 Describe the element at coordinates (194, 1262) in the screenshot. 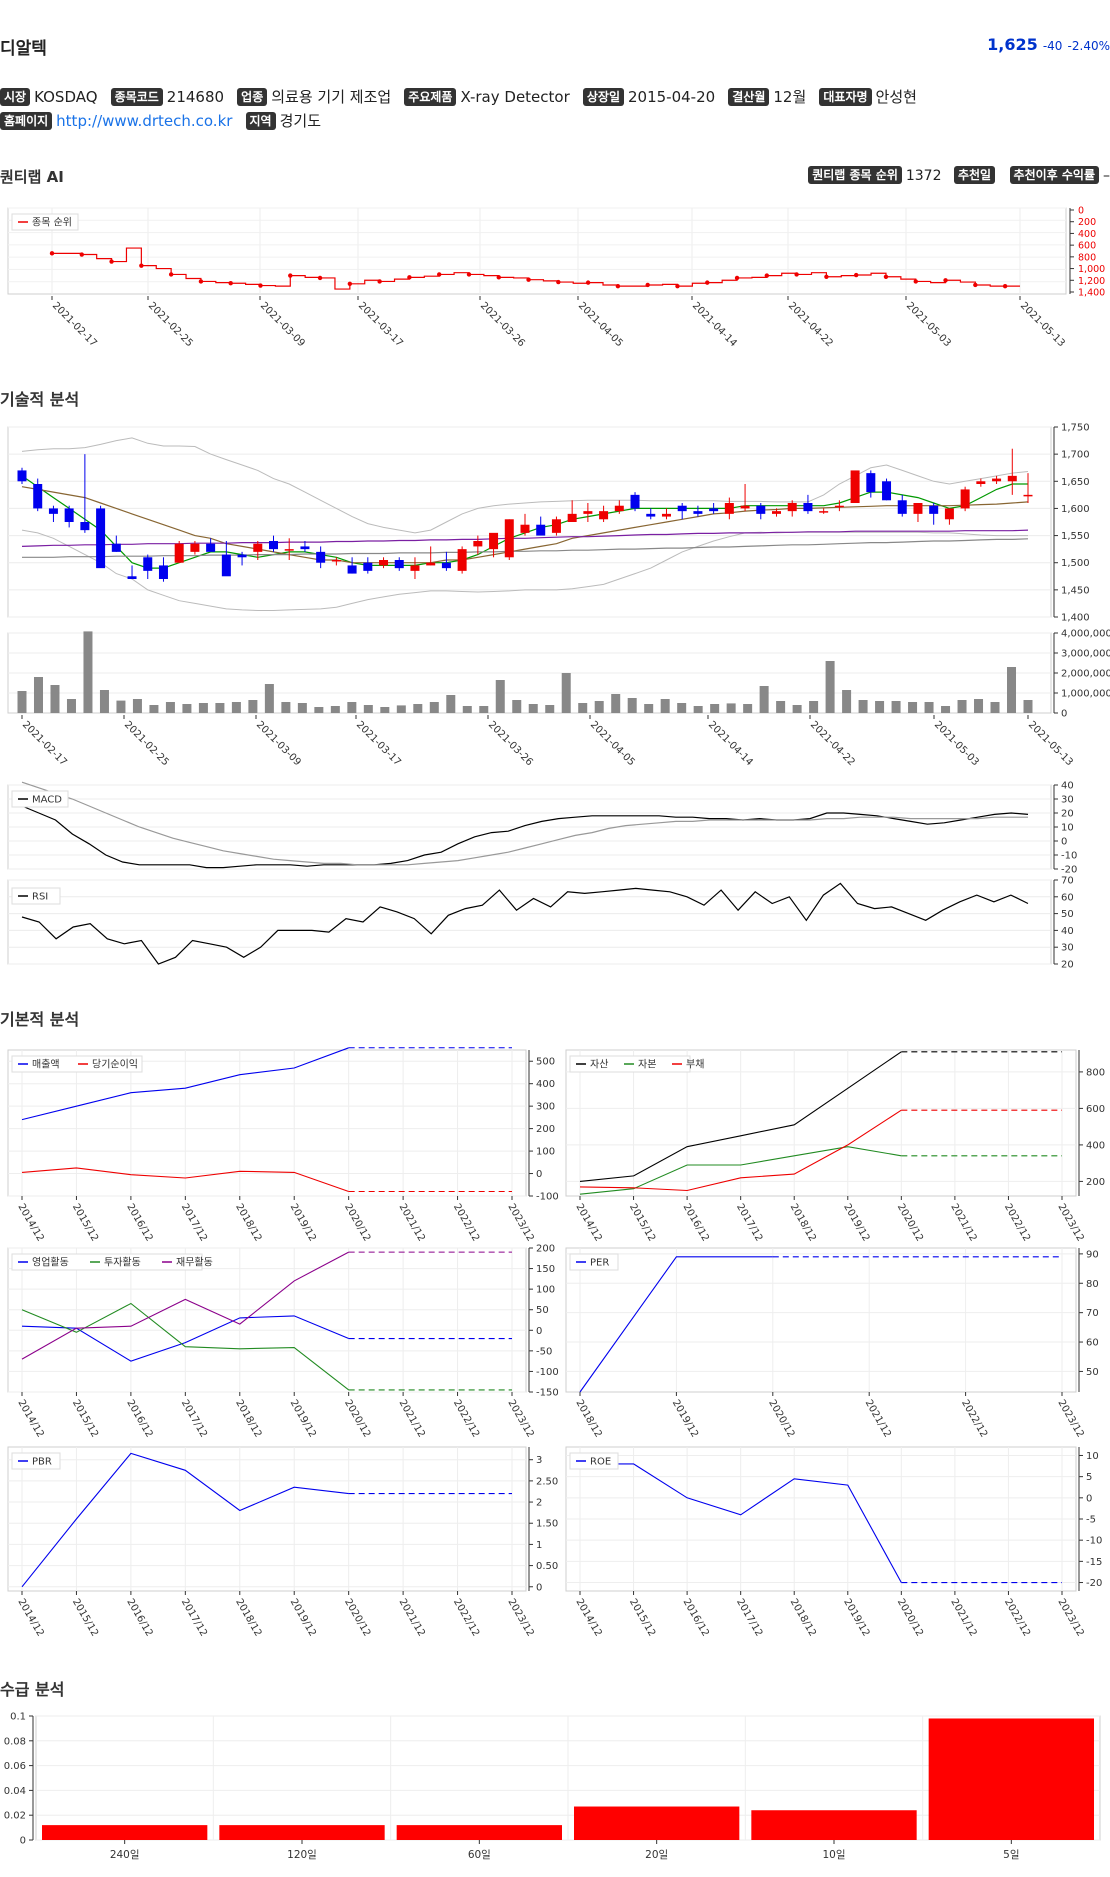

I see `legend-label: 재무활동` at that location.